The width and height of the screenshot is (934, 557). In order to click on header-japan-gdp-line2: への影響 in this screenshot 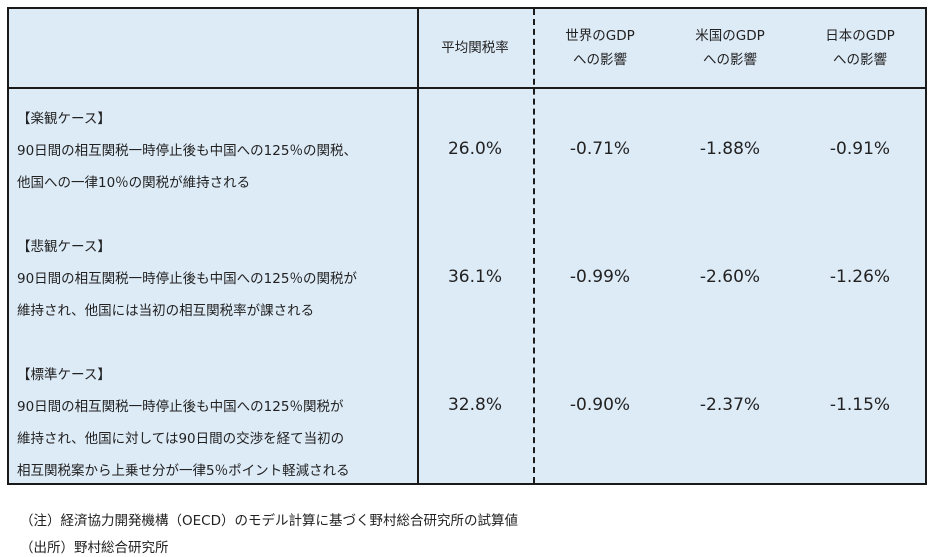, I will do `click(860, 60)`.